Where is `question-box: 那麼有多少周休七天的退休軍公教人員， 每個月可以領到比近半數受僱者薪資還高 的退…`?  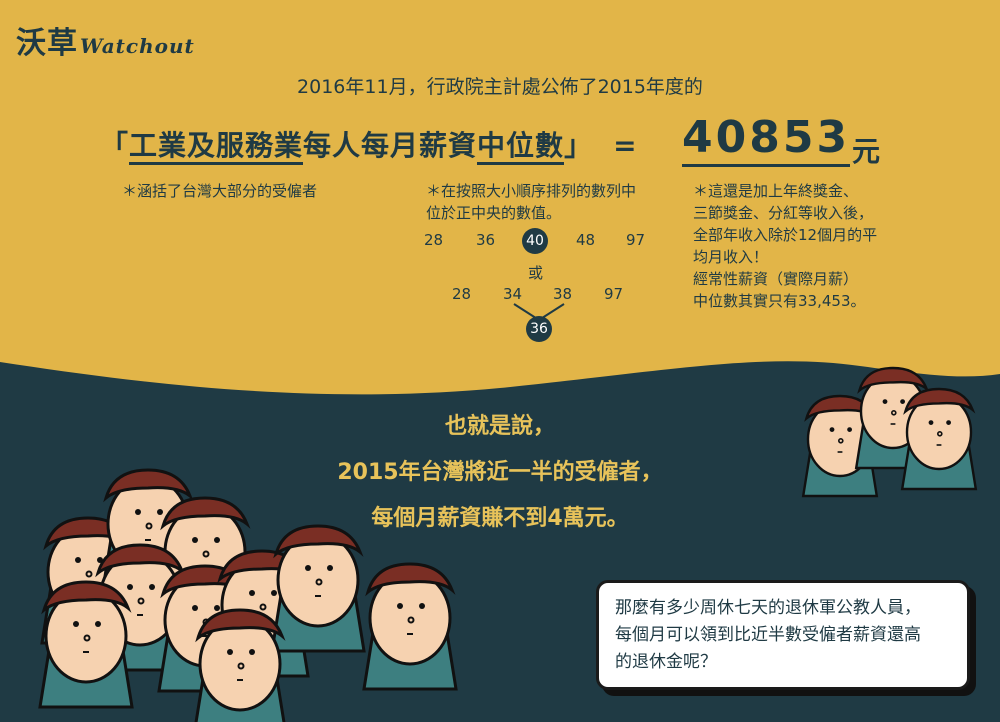
question-box: 那麼有多少周休七天的退休軍公教人員， 每個月可以領到比近半數受僱者薪資還高 的退… is located at coordinates (783, 635).